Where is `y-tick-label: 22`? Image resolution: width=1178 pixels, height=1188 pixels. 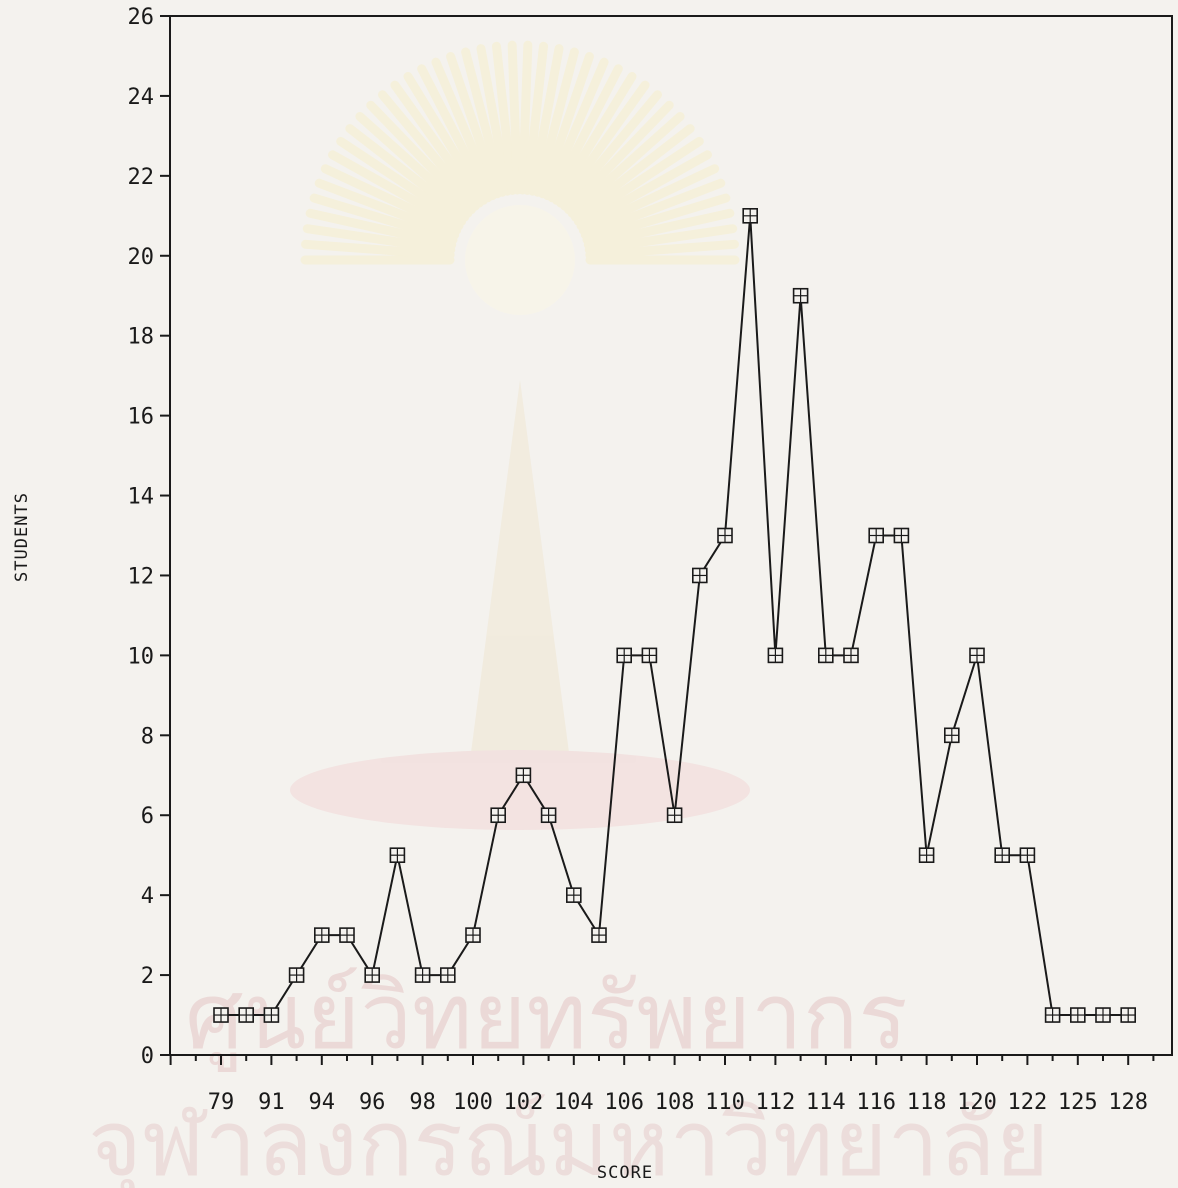
y-tick-label: 22 is located at coordinates (141, 177).